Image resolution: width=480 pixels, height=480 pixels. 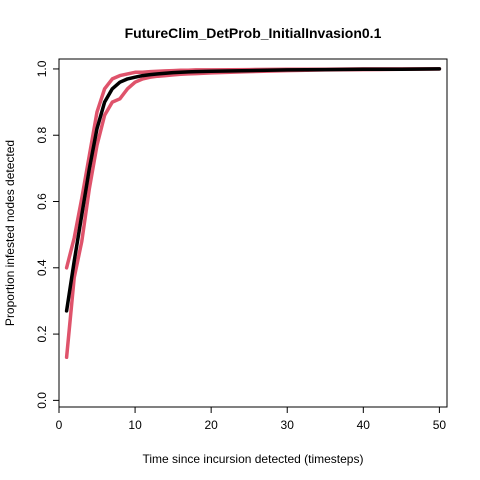 What do you see at coordinates (59, 425) in the screenshot?
I see `x-tick-label: 0` at bounding box center [59, 425].